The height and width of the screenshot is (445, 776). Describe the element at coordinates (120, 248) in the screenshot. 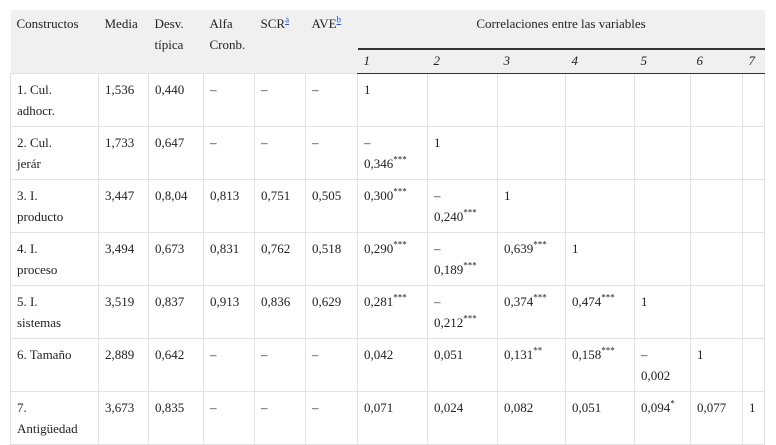

I see `cell-text: 3,494` at that location.